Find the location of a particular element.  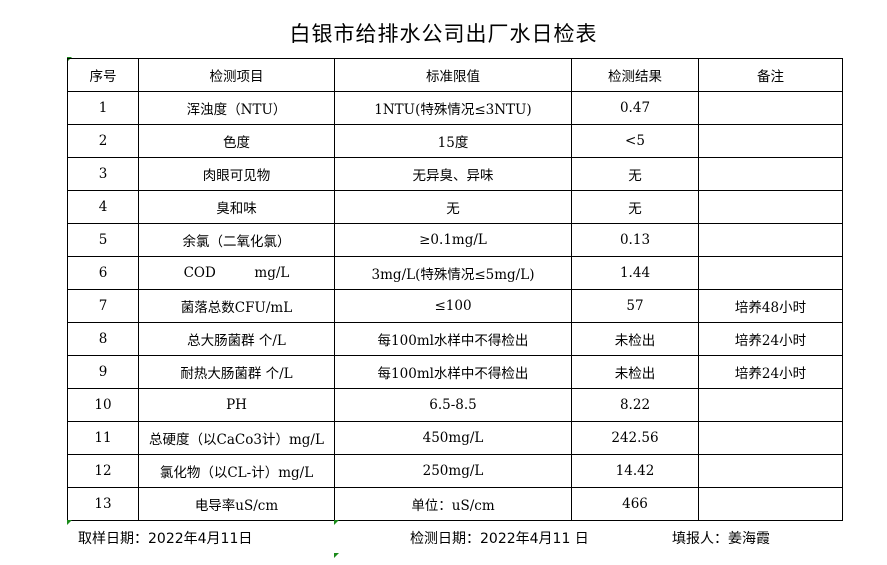

cell: COD mg/L is located at coordinates (236, 273).